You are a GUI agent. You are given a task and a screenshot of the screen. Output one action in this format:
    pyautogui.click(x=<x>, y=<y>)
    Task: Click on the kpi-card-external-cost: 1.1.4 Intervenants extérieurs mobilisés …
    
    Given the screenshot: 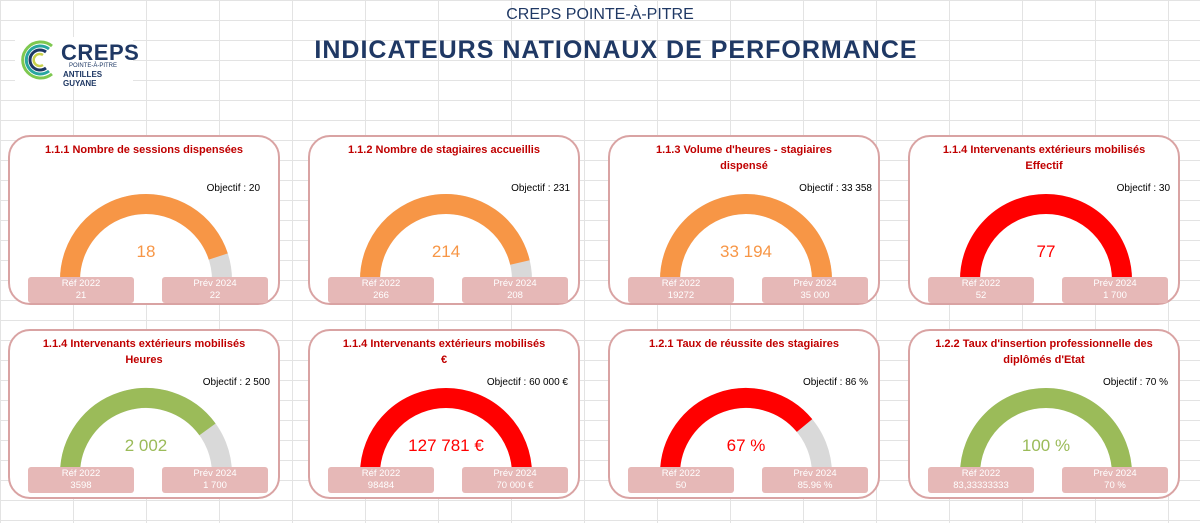 What is the action you would take?
    pyautogui.click(x=444, y=414)
    